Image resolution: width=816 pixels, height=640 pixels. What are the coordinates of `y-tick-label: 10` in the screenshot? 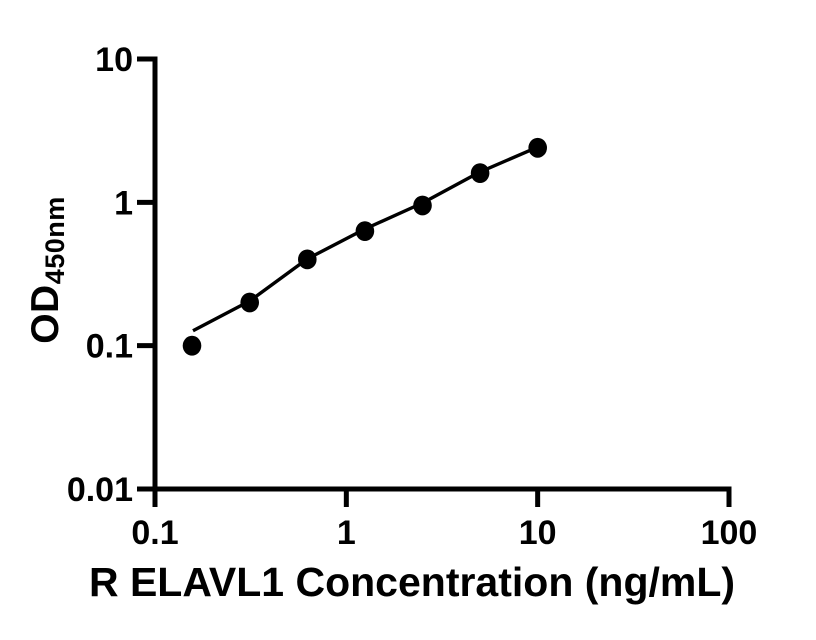 It's located at (114, 60).